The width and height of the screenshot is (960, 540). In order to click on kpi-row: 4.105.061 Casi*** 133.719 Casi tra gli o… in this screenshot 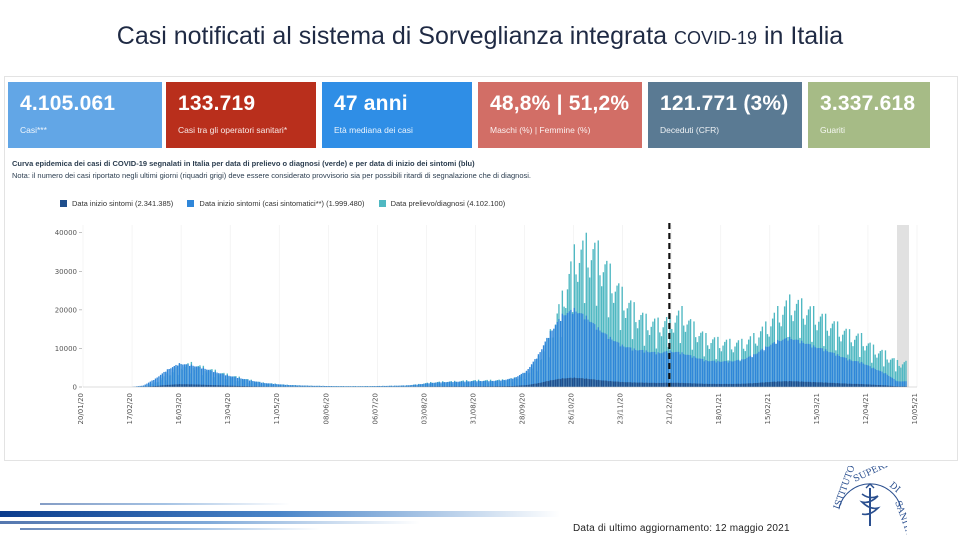, I will do `click(483, 115)`.